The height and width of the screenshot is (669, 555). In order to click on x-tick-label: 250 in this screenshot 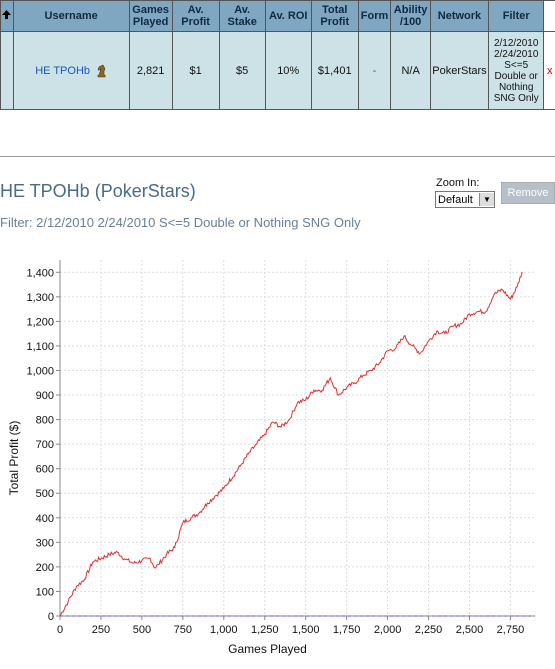, I will do `click(101, 630)`.